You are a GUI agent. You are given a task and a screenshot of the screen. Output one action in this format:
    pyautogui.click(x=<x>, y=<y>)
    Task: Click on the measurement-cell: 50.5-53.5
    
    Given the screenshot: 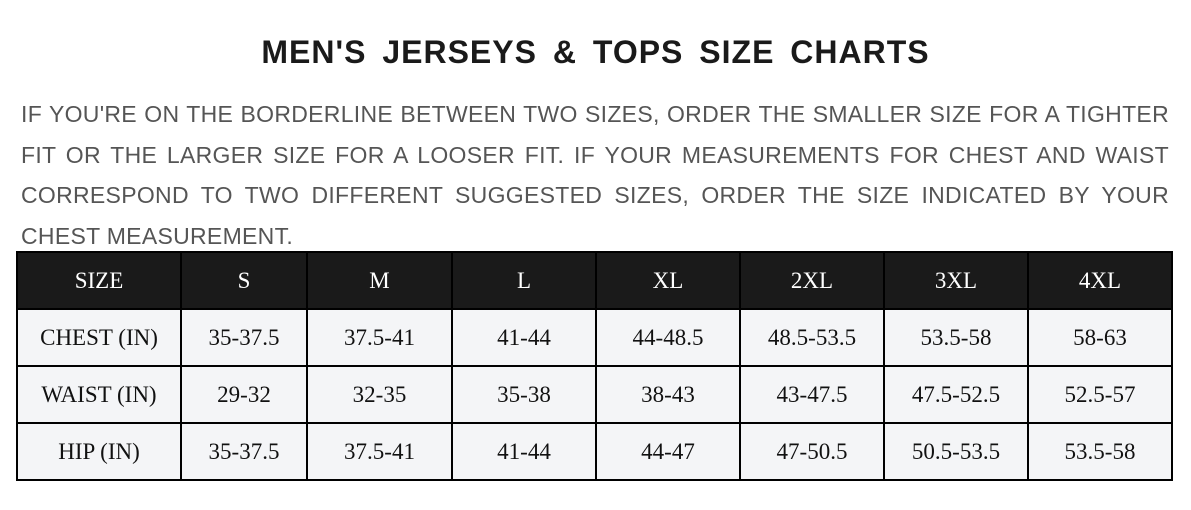 What is the action you would take?
    pyautogui.click(x=956, y=451)
    